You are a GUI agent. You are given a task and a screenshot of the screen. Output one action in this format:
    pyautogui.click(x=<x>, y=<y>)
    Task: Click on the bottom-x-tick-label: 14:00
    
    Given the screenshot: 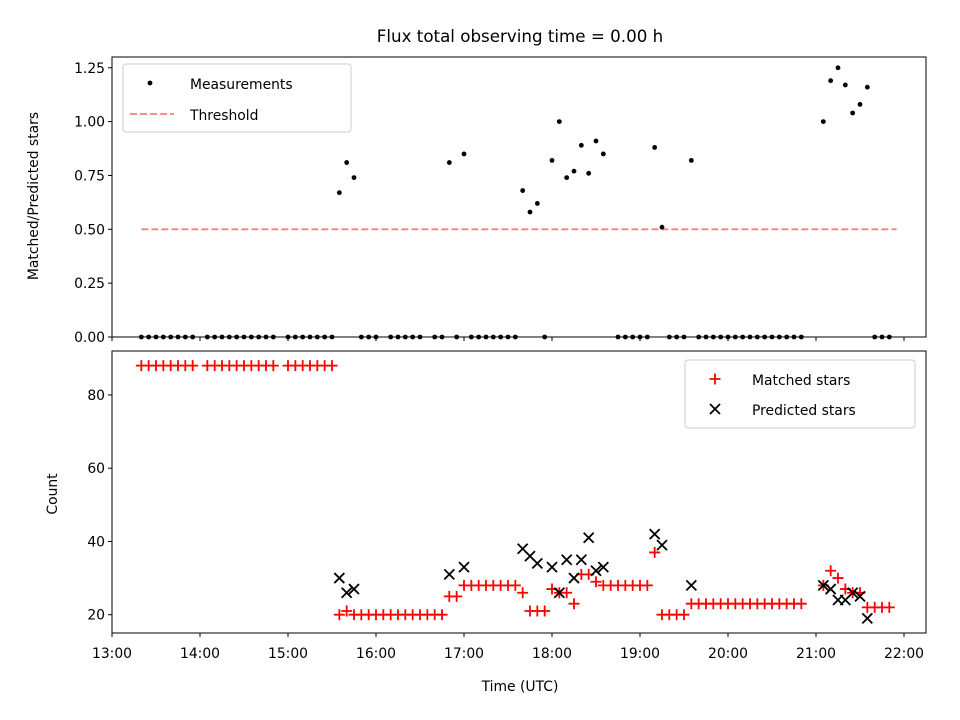 What is the action you would take?
    pyautogui.click(x=200, y=654)
    